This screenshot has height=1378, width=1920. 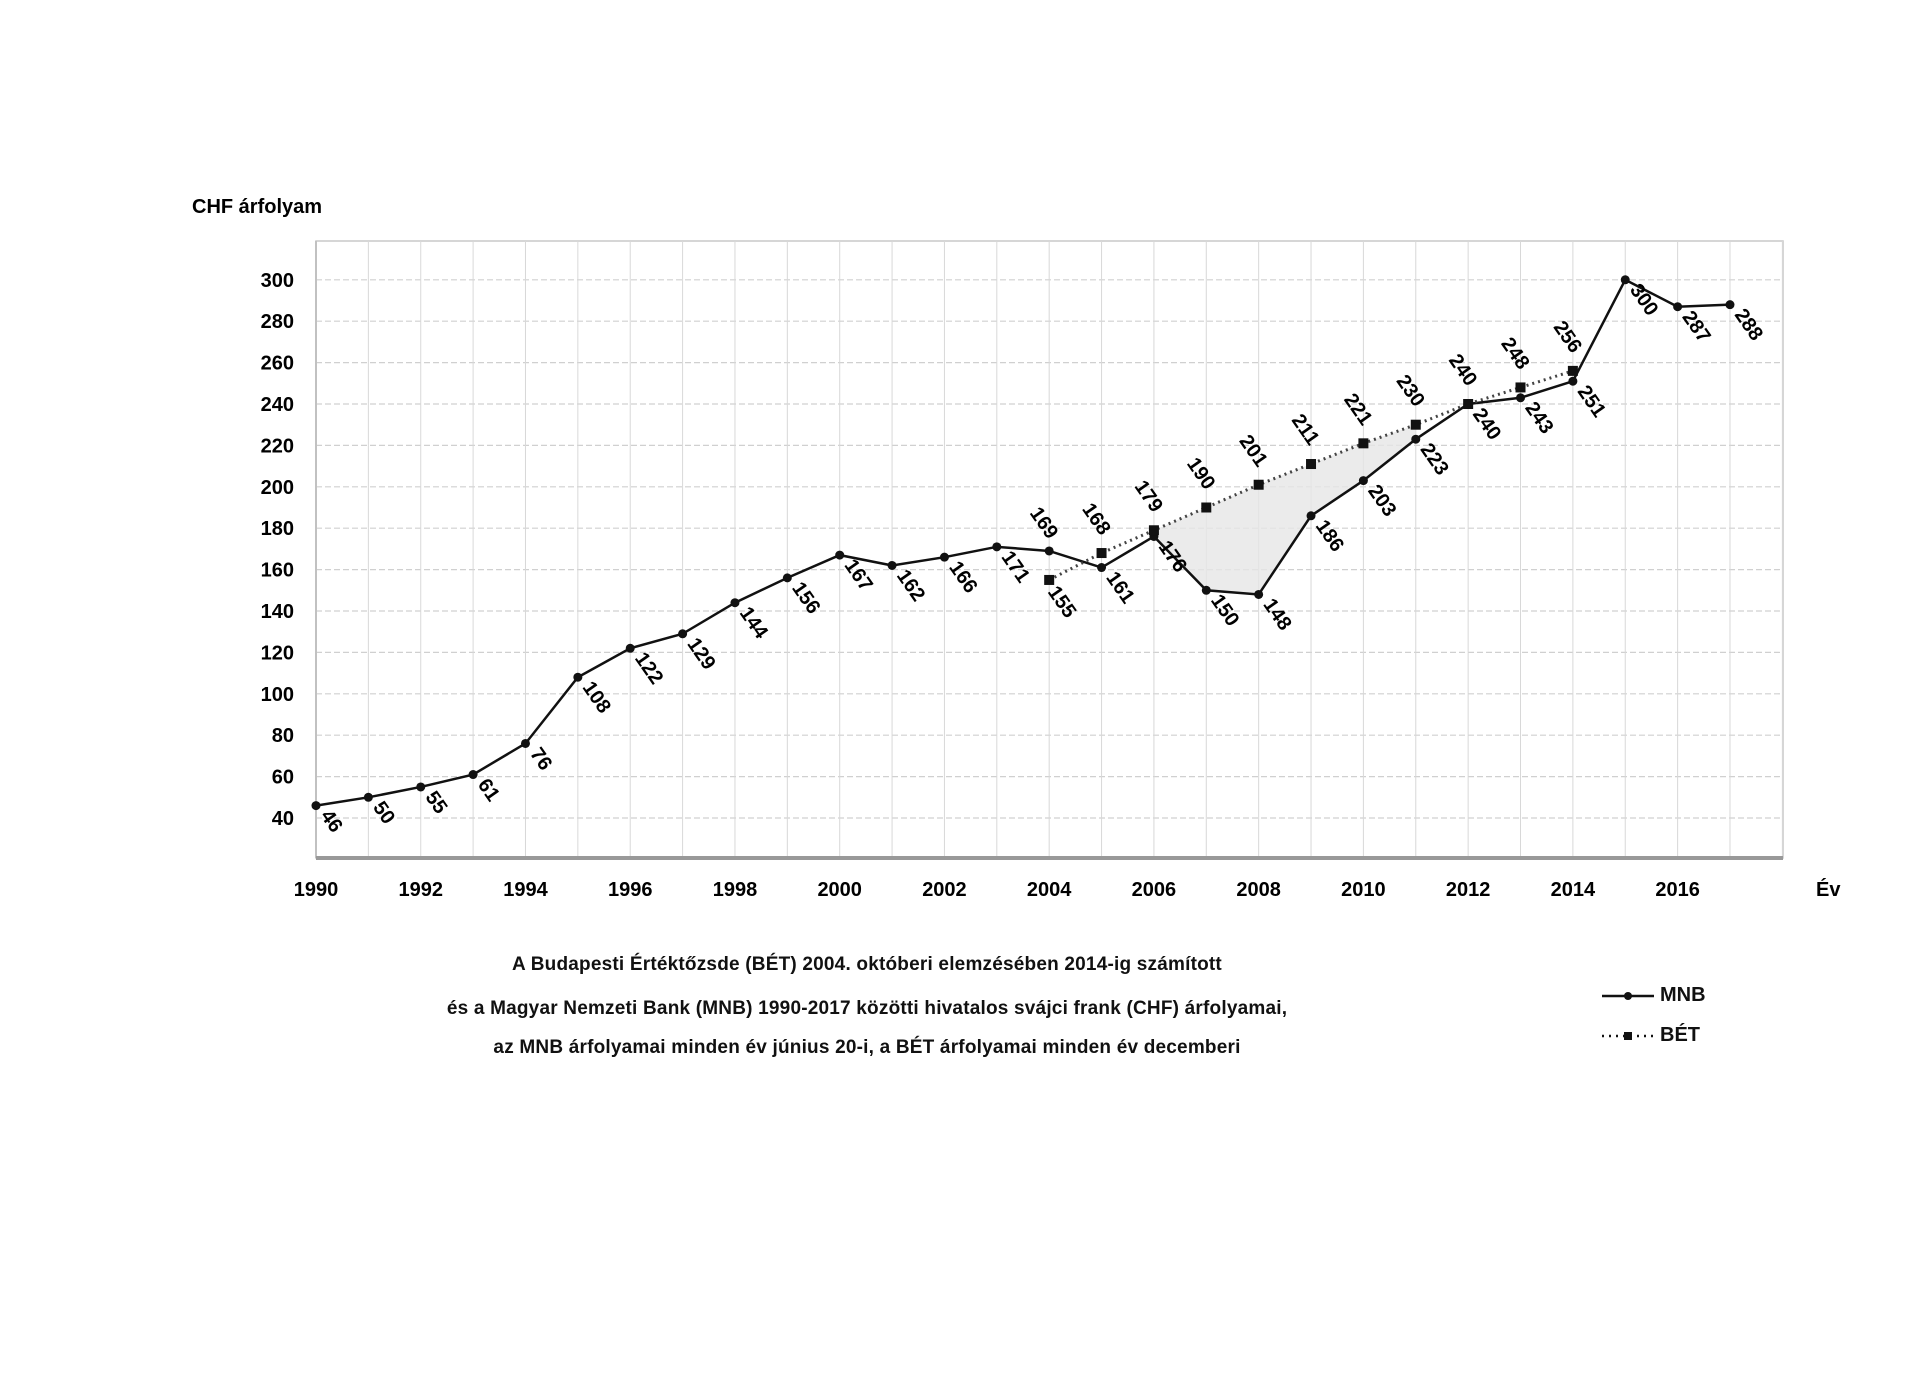 I want to click on x-tick-label: 2010, so click(x=1363, y=890).